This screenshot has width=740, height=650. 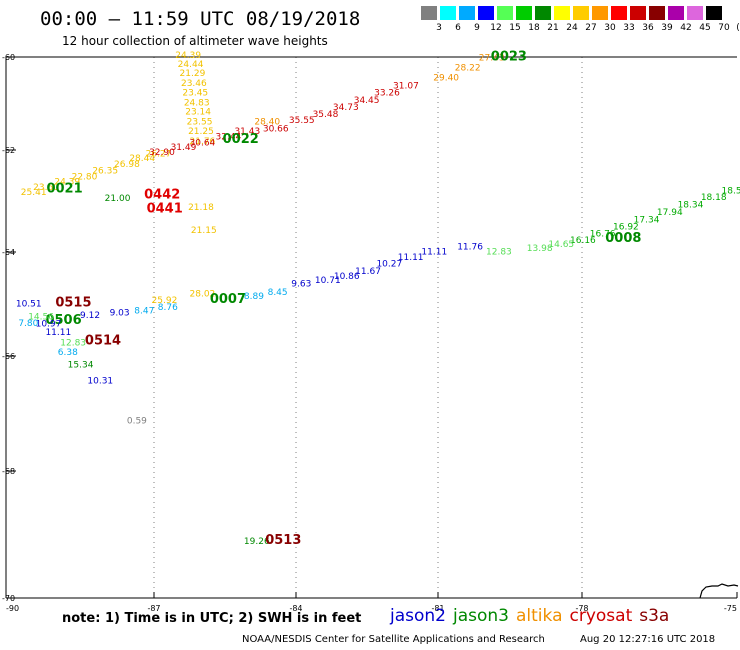 What do you see at coordinates (142, 159) in the screenshot?
I see `wave-height-label: 28.44` at bounding box center [142, 159].